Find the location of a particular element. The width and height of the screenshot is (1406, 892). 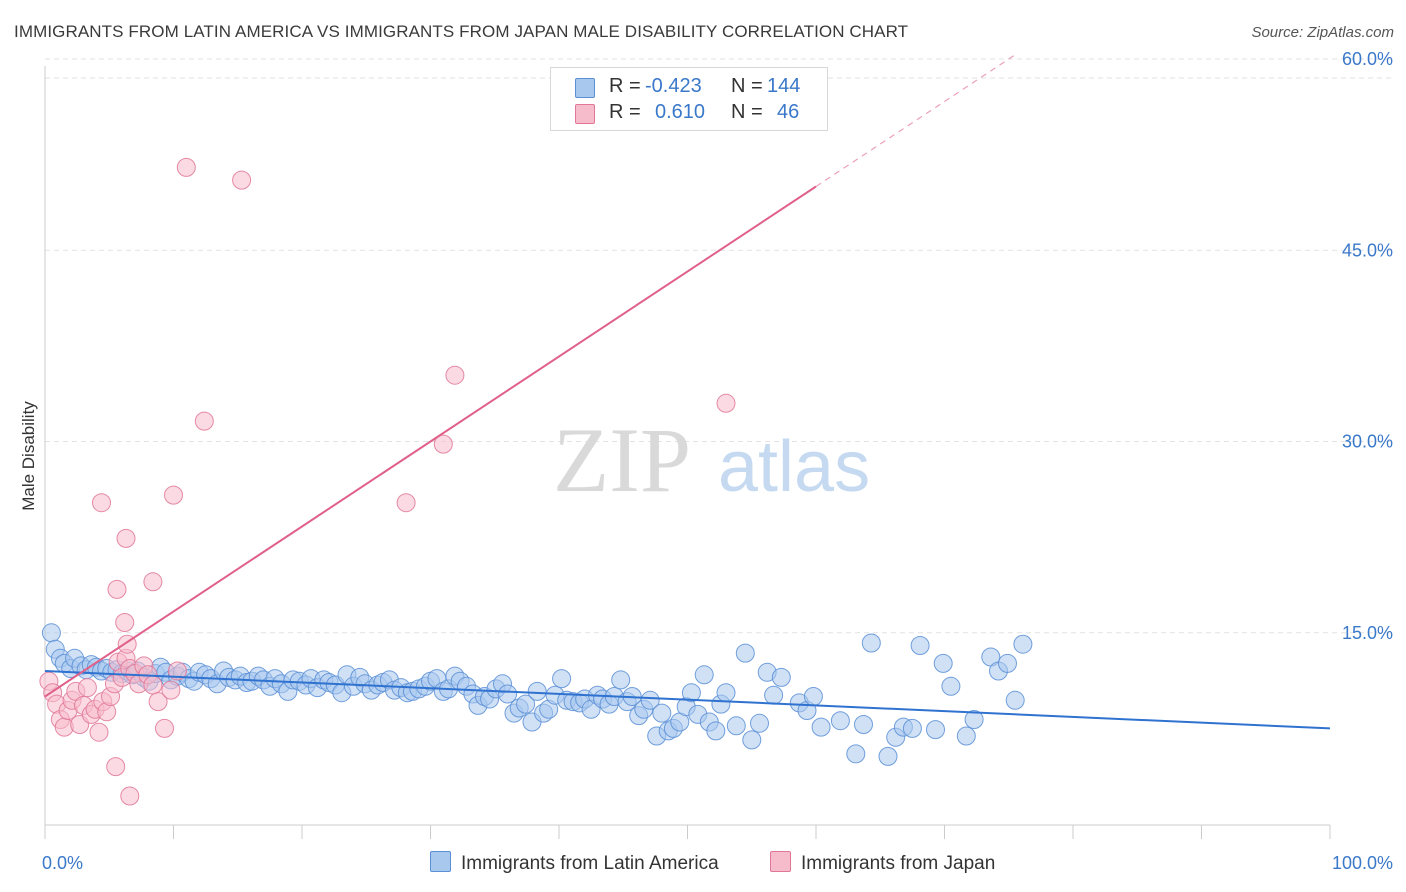

x-tick-label: 0.0% is located at coordinates (62, 863).